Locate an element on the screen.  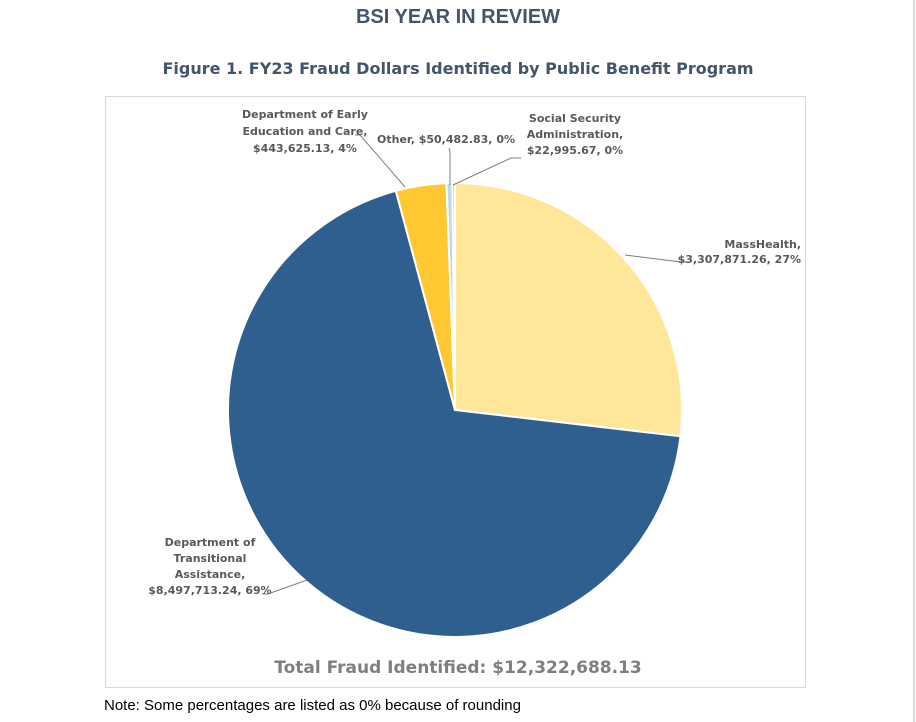
data-label-other: Other, $50,482.83, 0% is located at coordinates (446, 139).